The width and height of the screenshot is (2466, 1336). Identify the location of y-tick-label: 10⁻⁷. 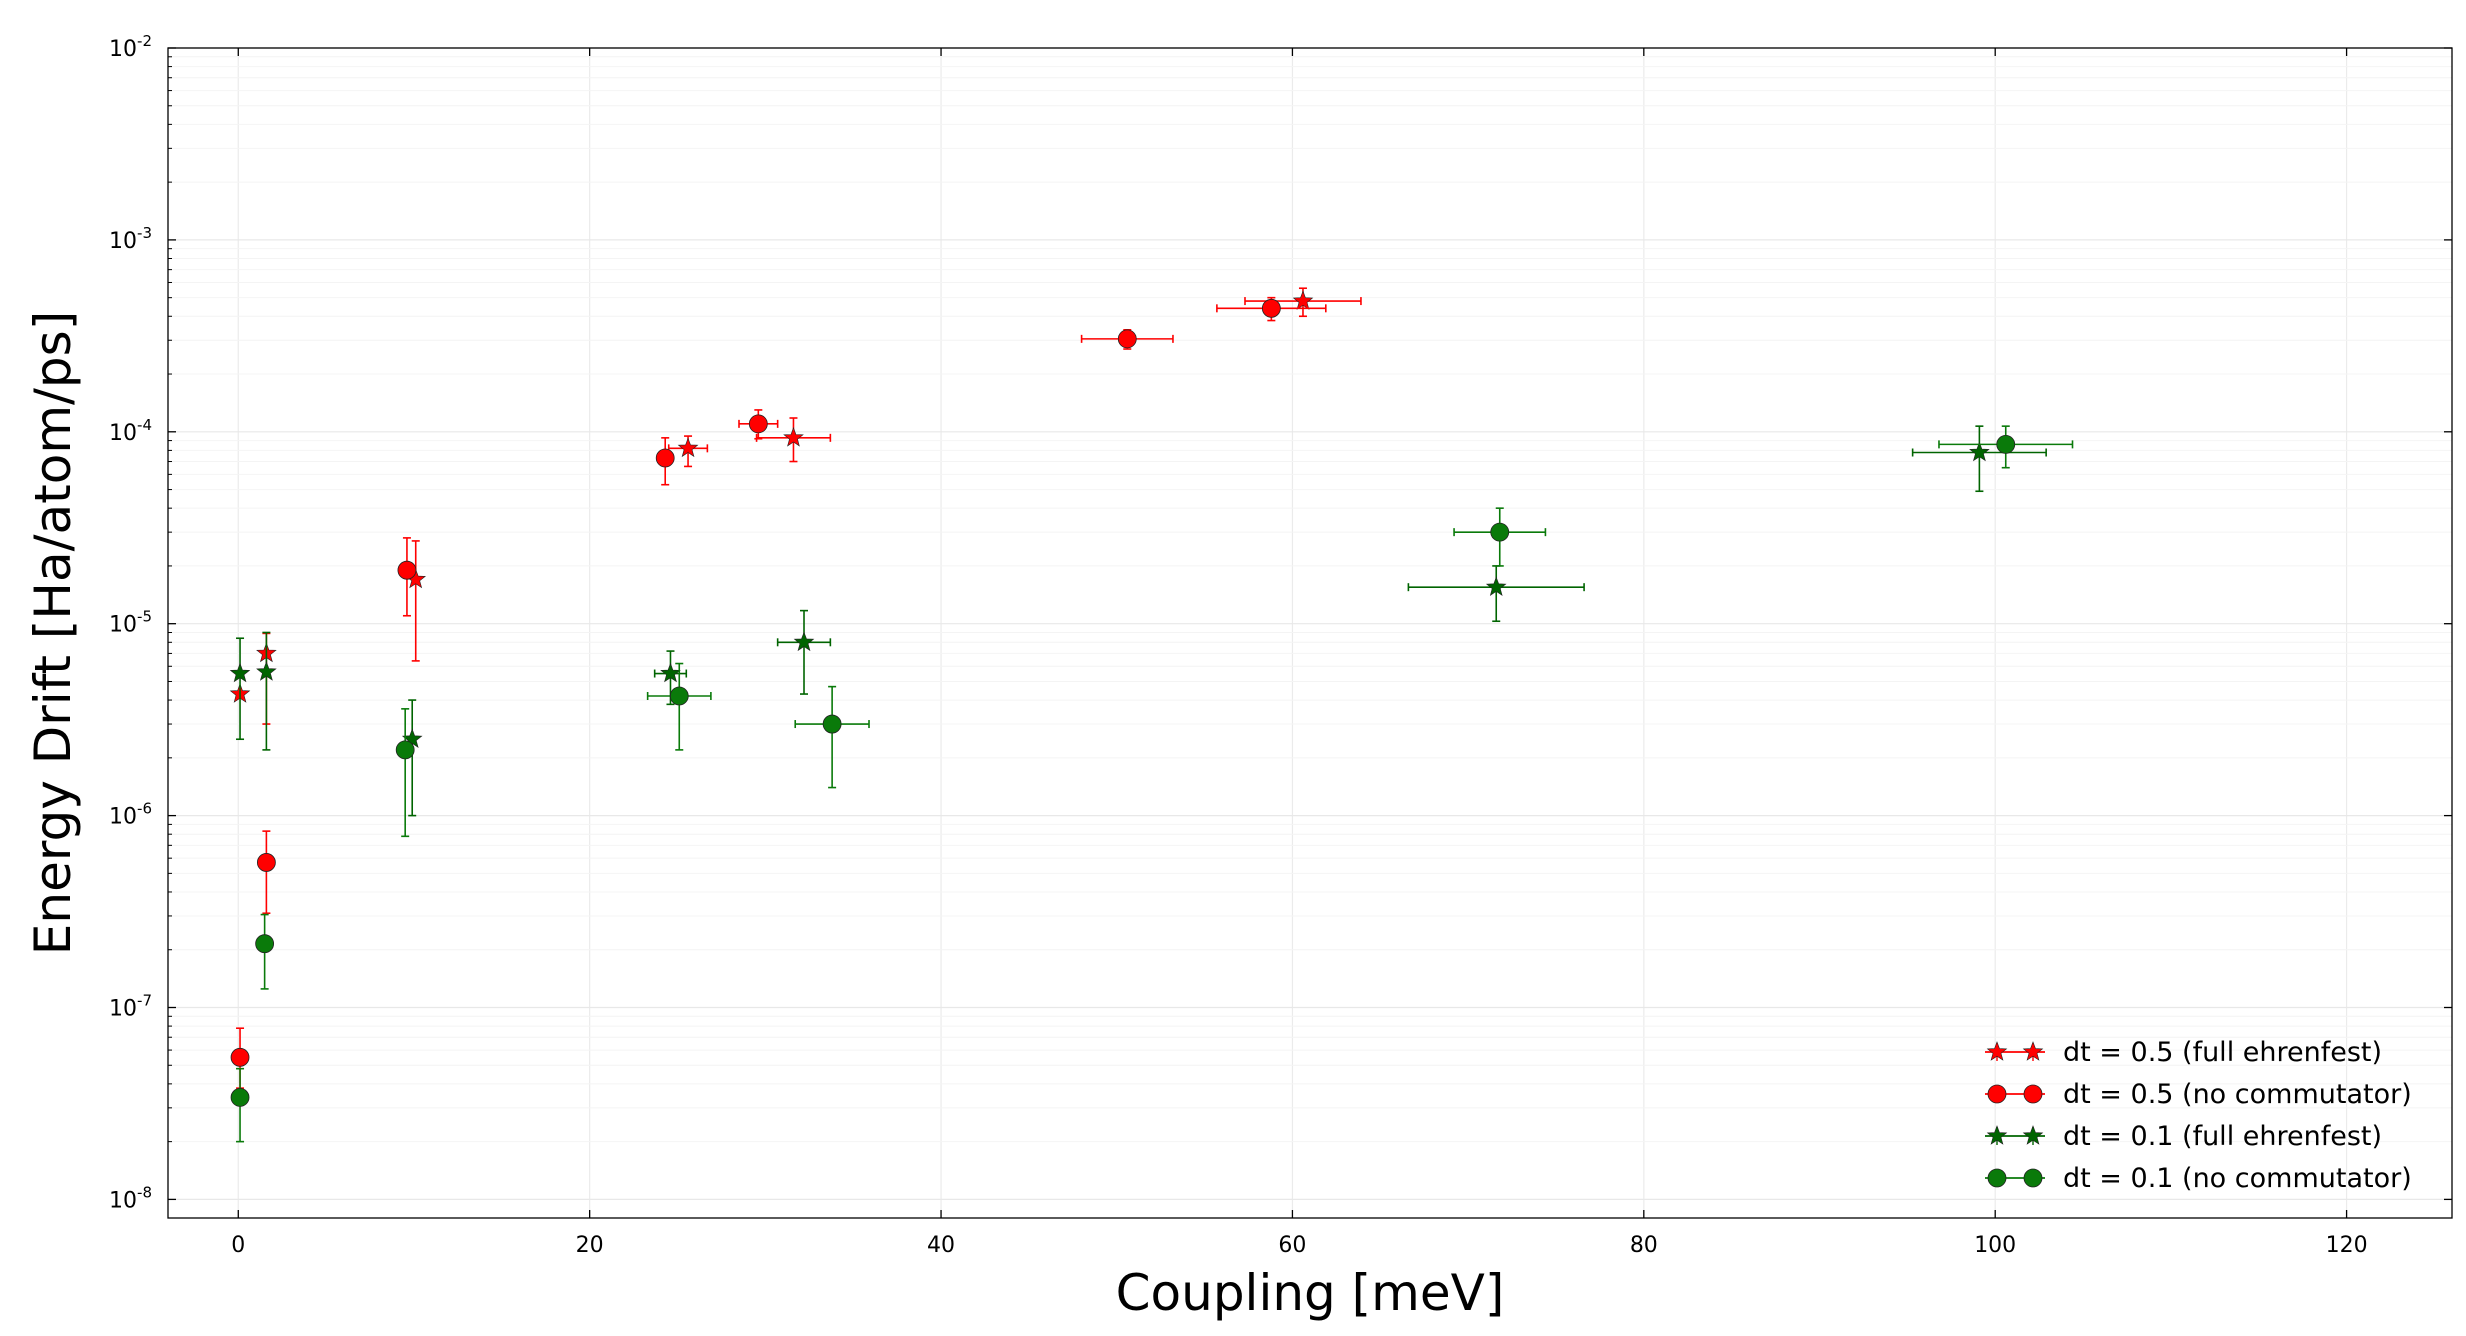
(130, 1007).